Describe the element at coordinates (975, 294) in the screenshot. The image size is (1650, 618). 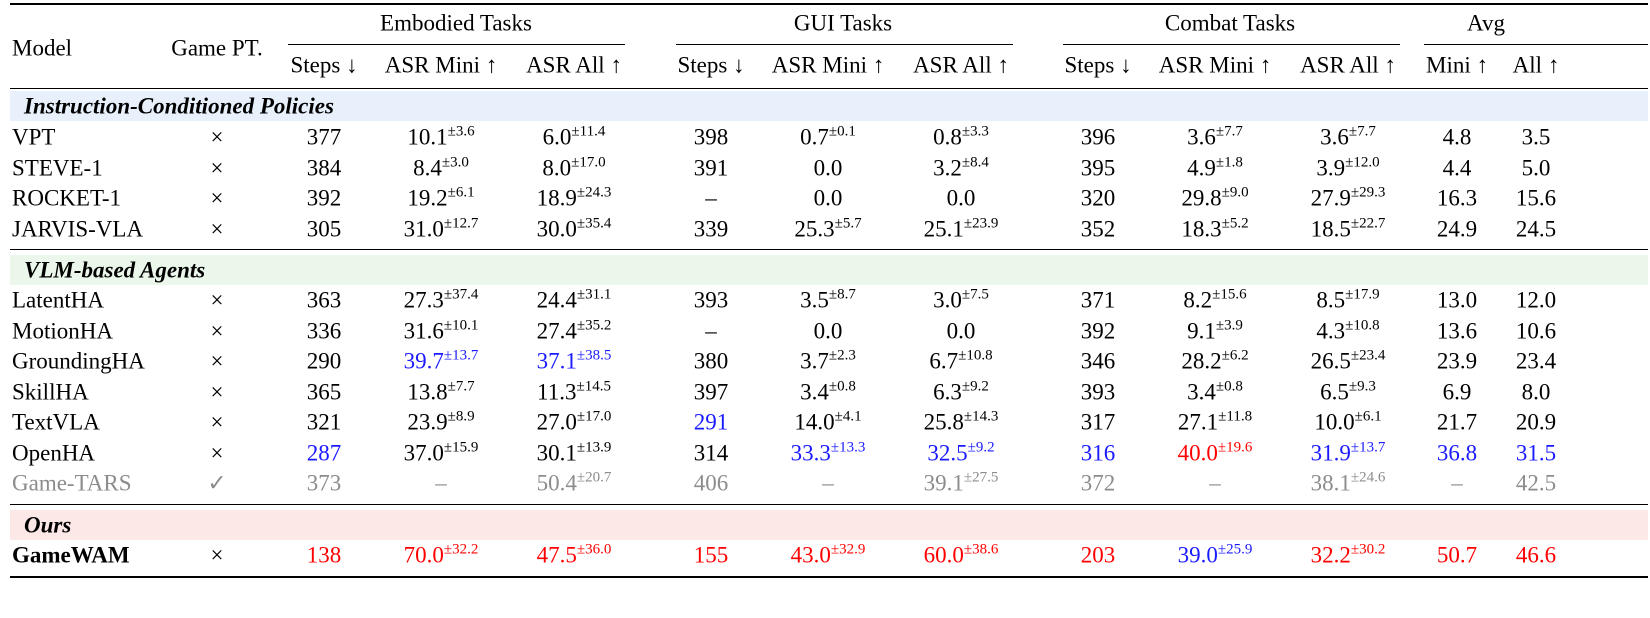
I see `std-dev: ±7.5` at that location.